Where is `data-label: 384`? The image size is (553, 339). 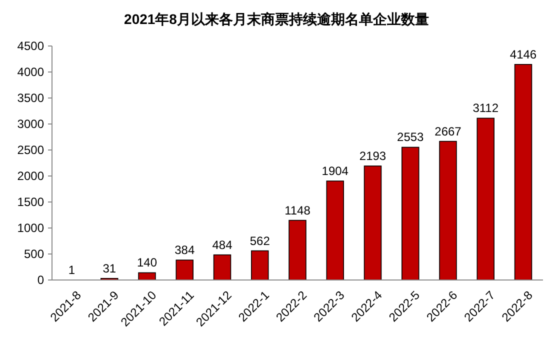 data-label: 384 is located at coordinates (184, 250).